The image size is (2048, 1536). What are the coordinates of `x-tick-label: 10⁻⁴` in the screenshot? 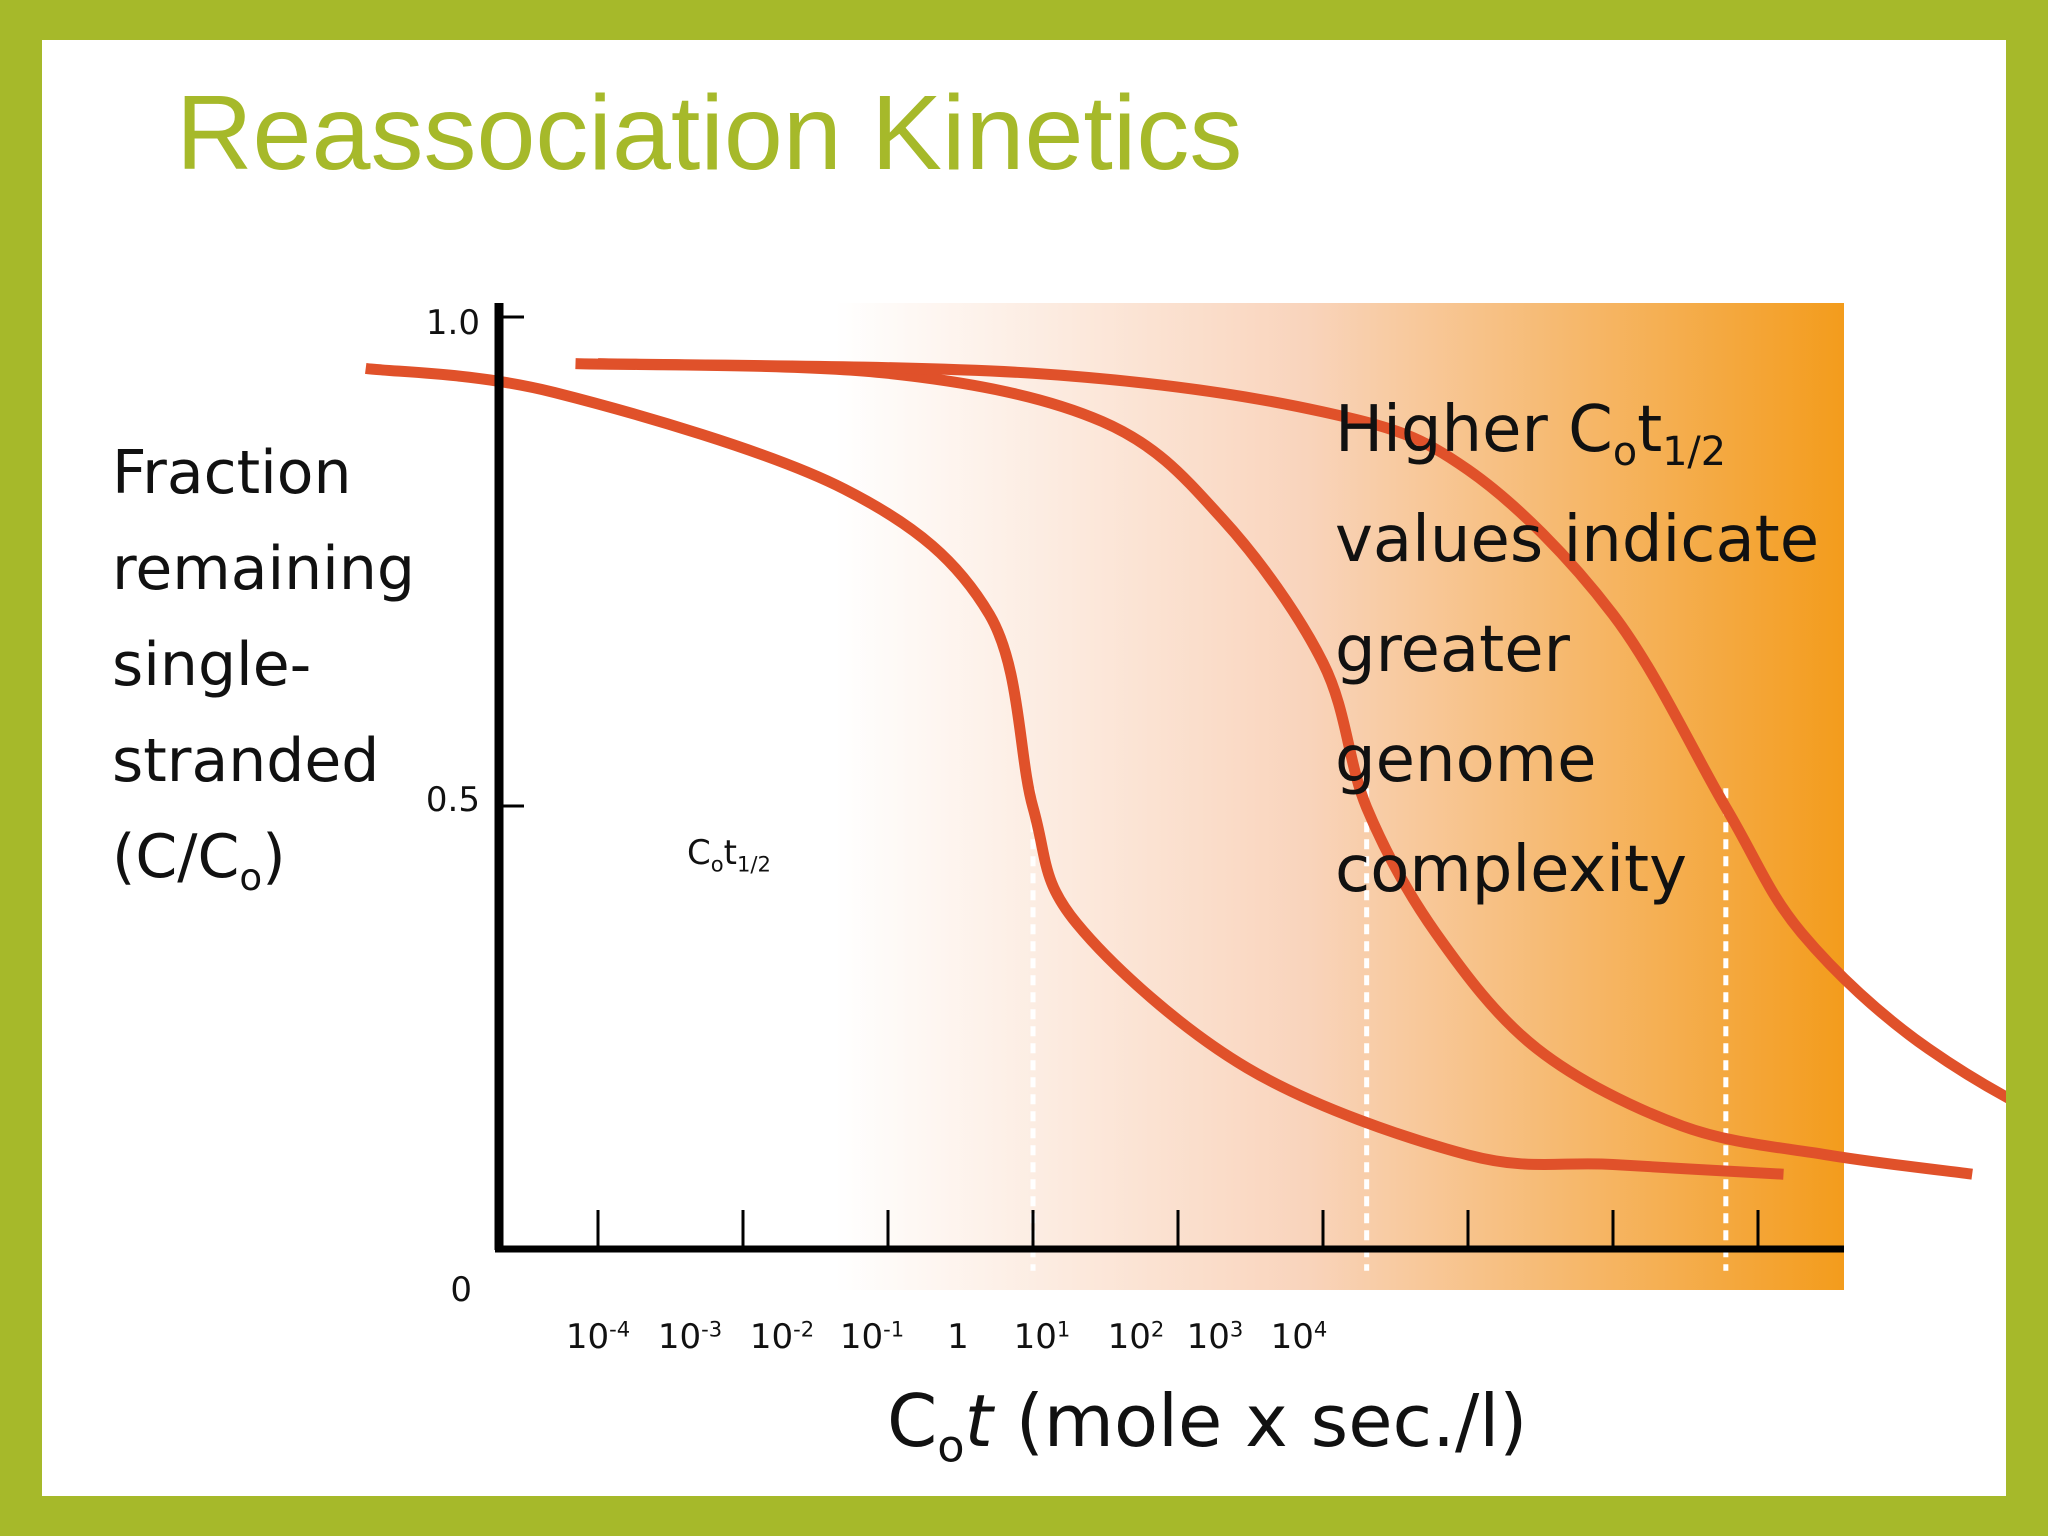 It's located at (598, 1337).